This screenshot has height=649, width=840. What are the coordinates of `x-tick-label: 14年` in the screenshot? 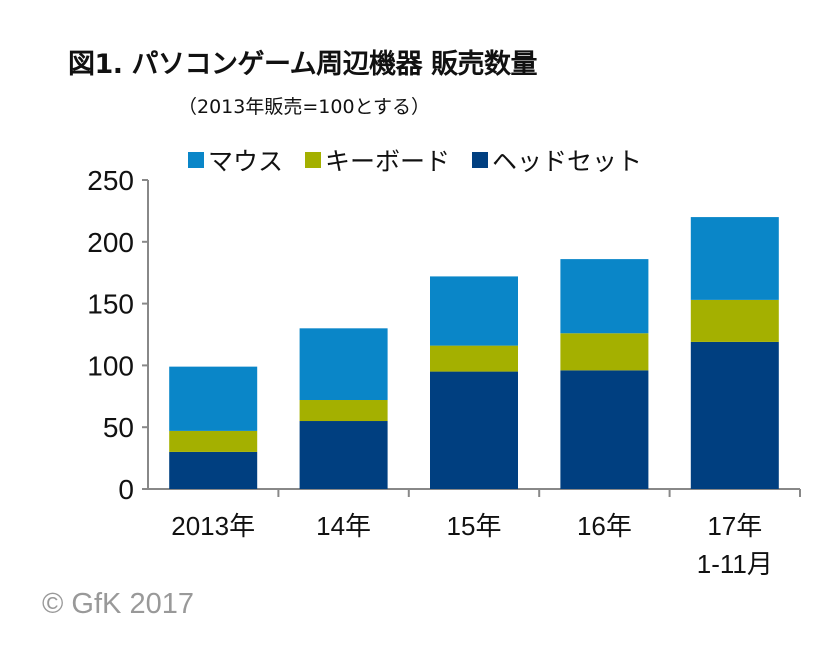 It's located at (343, 526).